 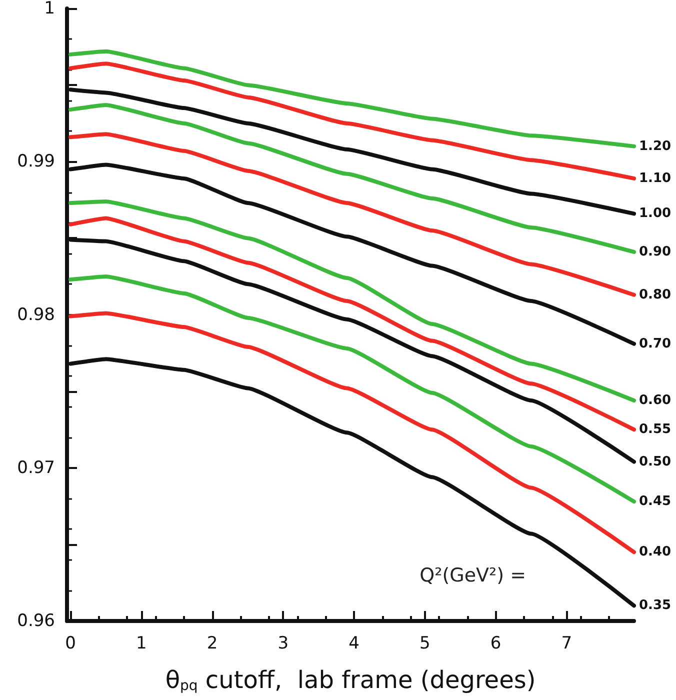 I want to click on series-label: 0.70, so click(x=655, y=344).